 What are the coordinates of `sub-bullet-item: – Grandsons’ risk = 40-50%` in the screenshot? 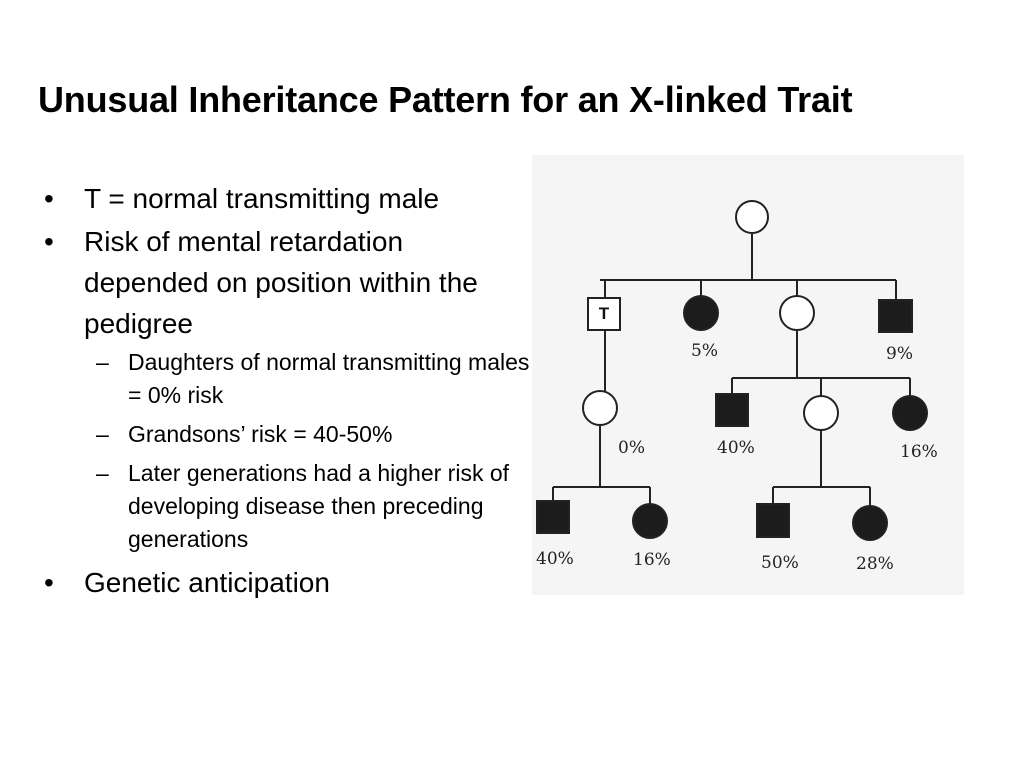 It's located at (287, 434).